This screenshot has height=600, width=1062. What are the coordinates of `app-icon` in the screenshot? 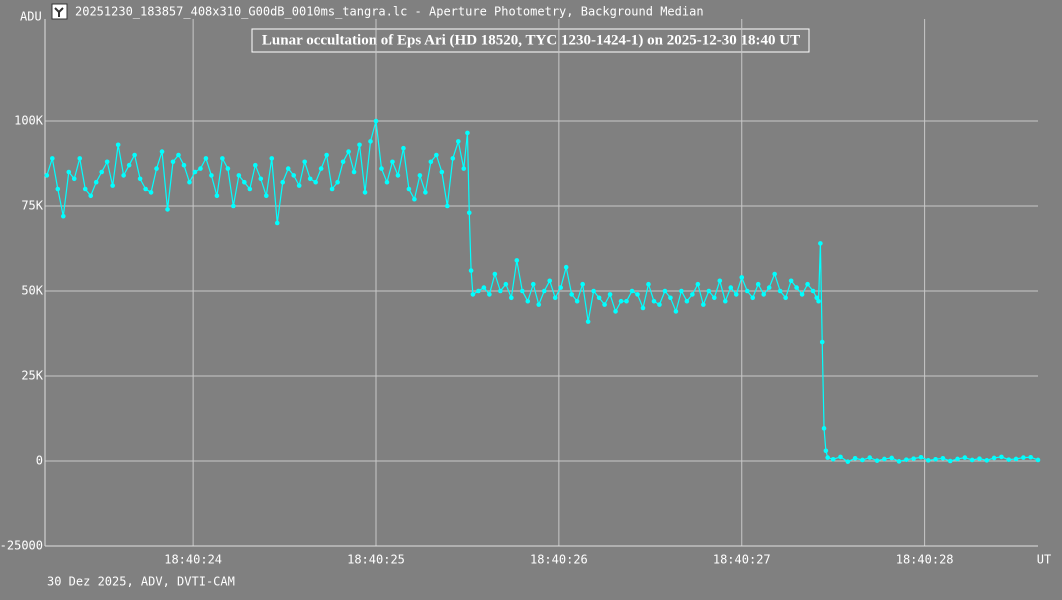 It's located at (59, 11).